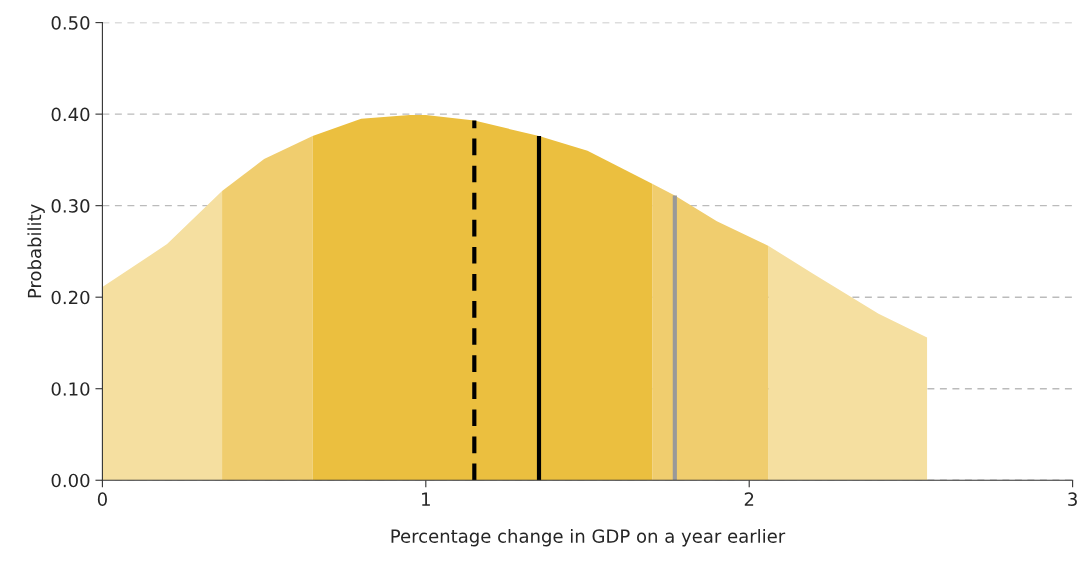  Describe the element at coordinates (1072, 499) in the screenshot. I see `x-tick-label: 3` at that location.